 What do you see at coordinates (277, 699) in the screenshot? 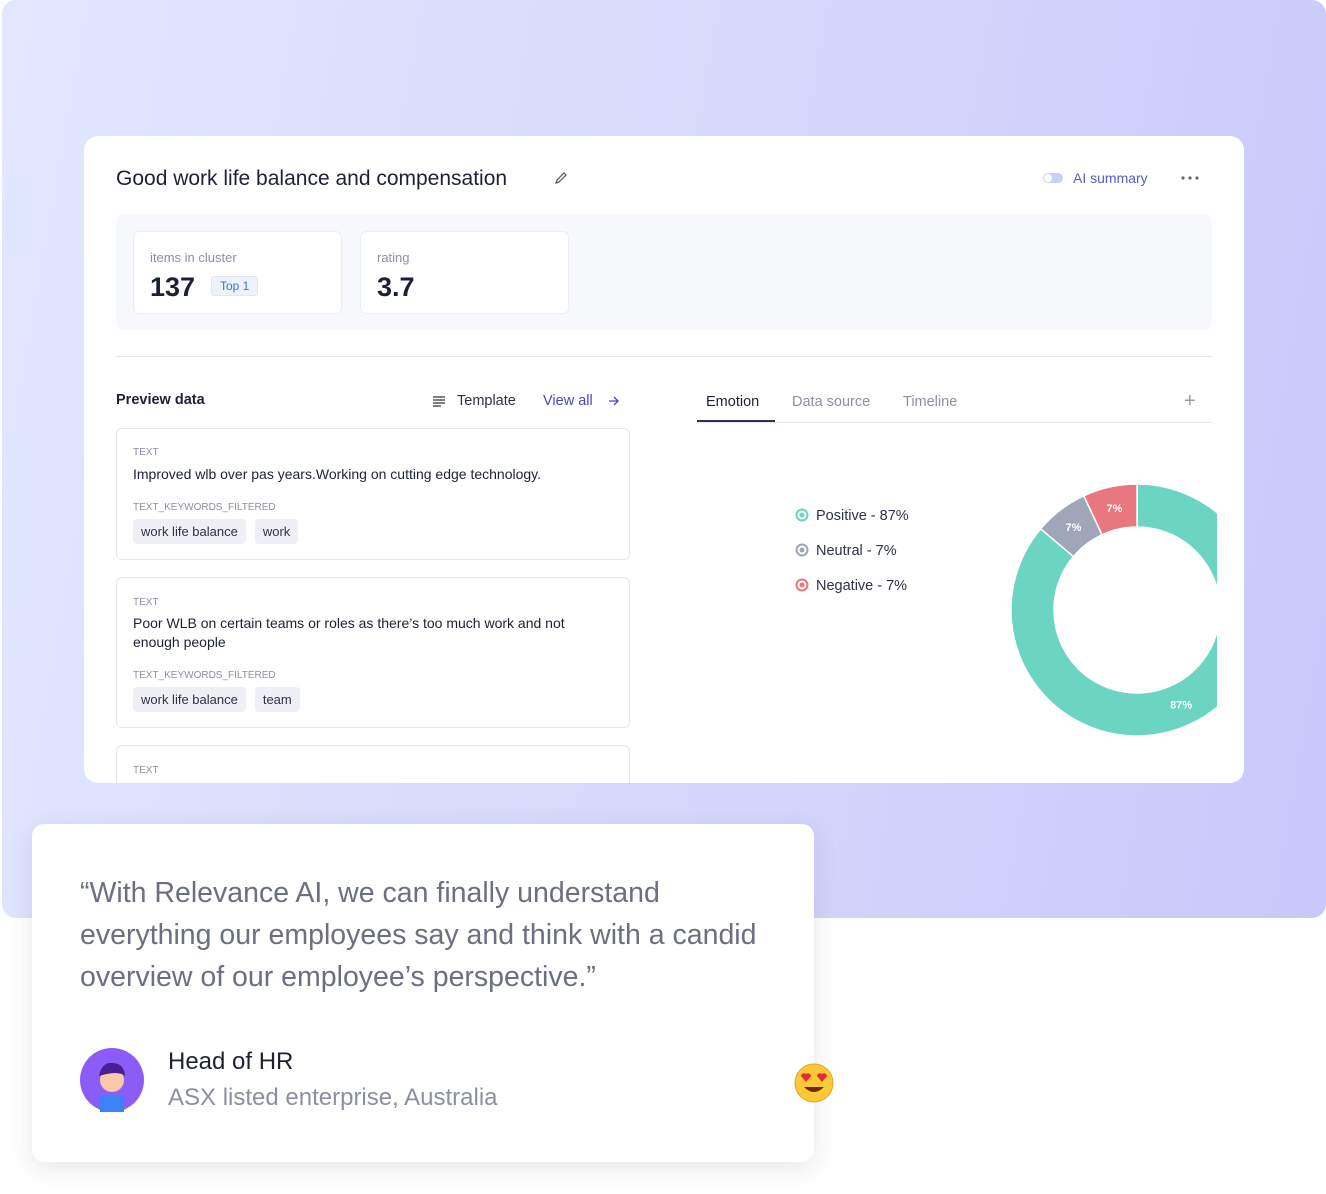
I see `tag: team` at bounding box center [277, 699].